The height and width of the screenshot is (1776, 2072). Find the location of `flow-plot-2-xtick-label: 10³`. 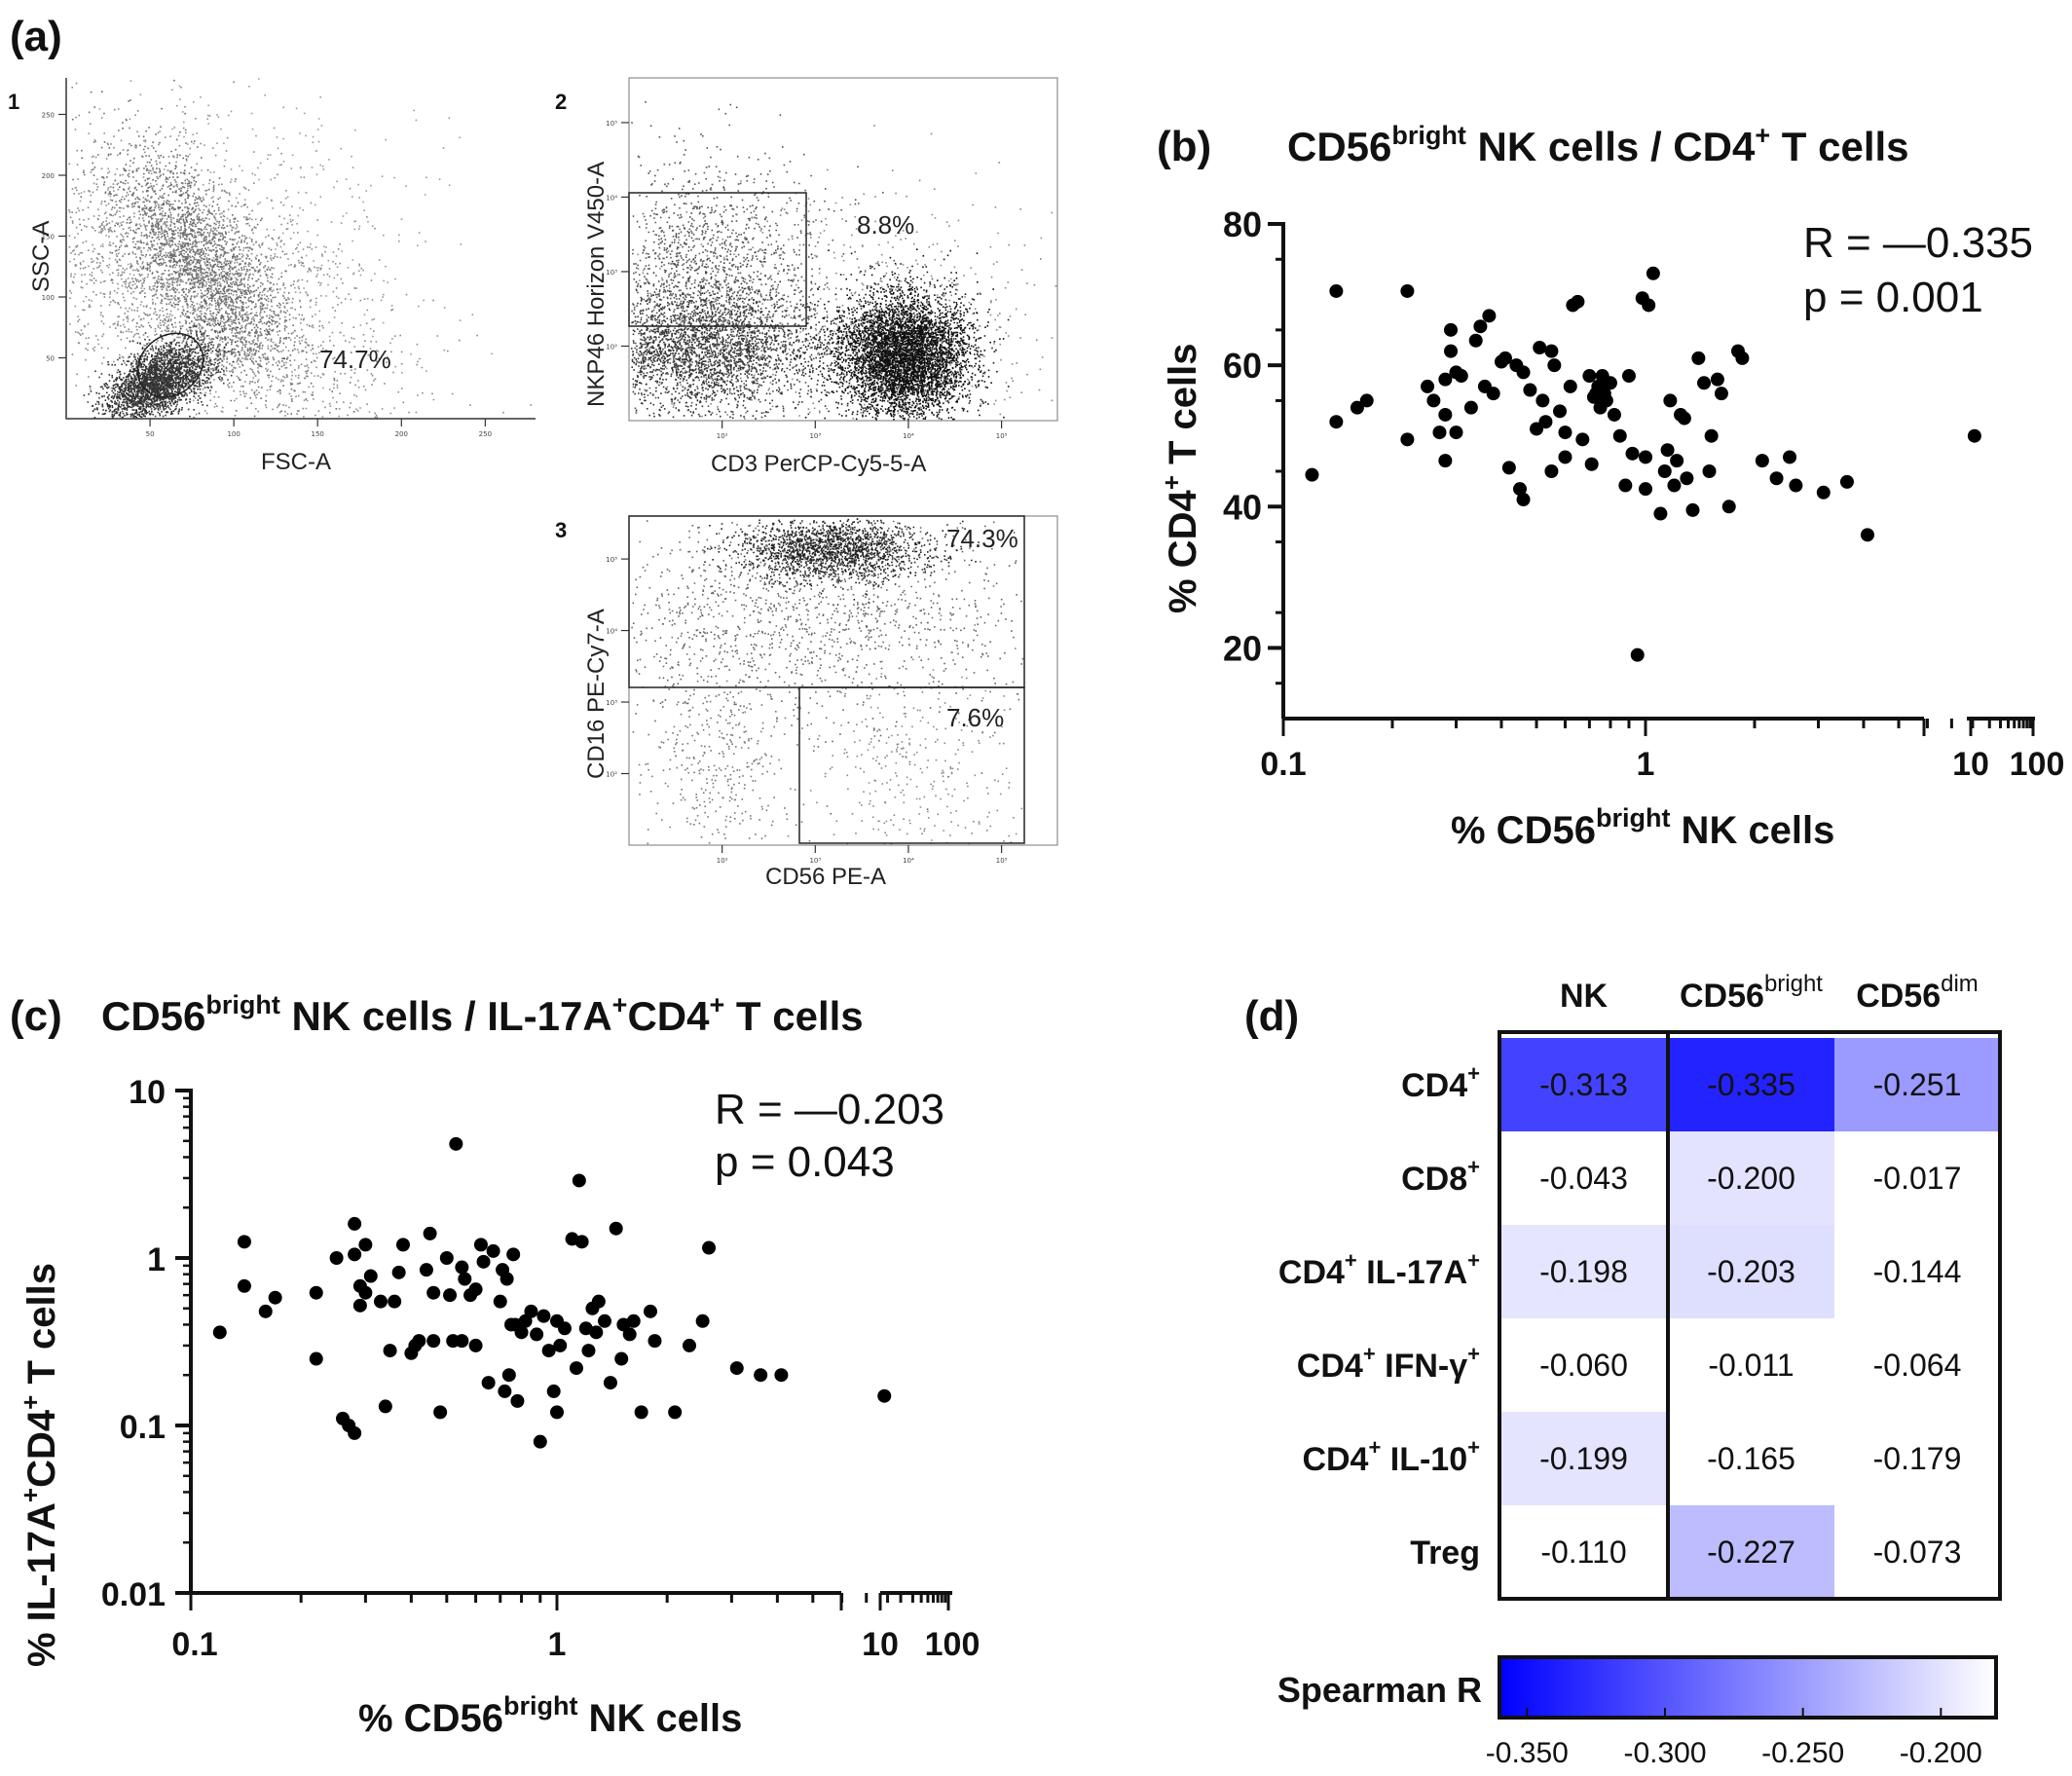

flow-plot-2-xtick-label: 10³ is located at coordinates (815, 436).